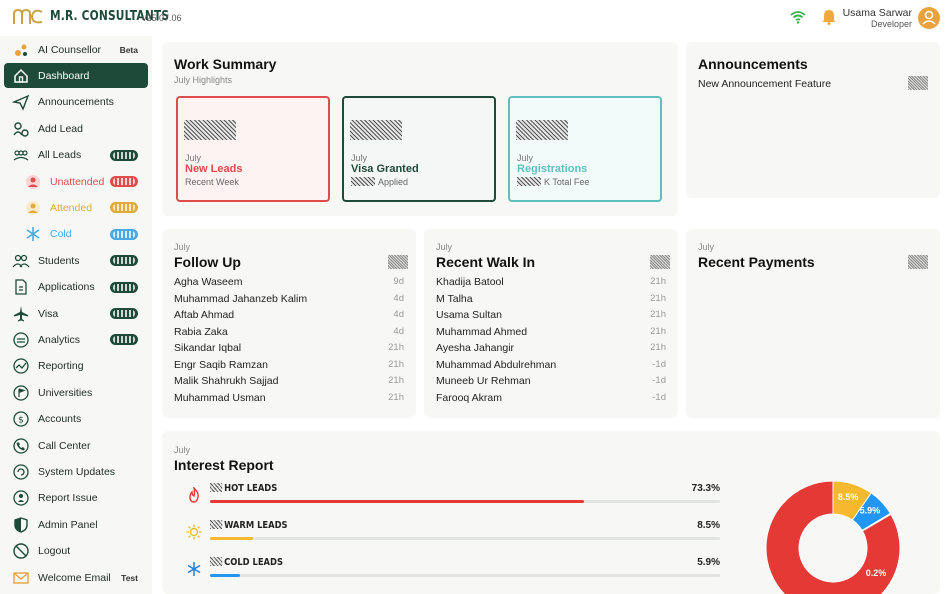 This screenshot has height=594, width=950. I want to click on sidebar-item-label: Welcome Email, so click(74, 577).